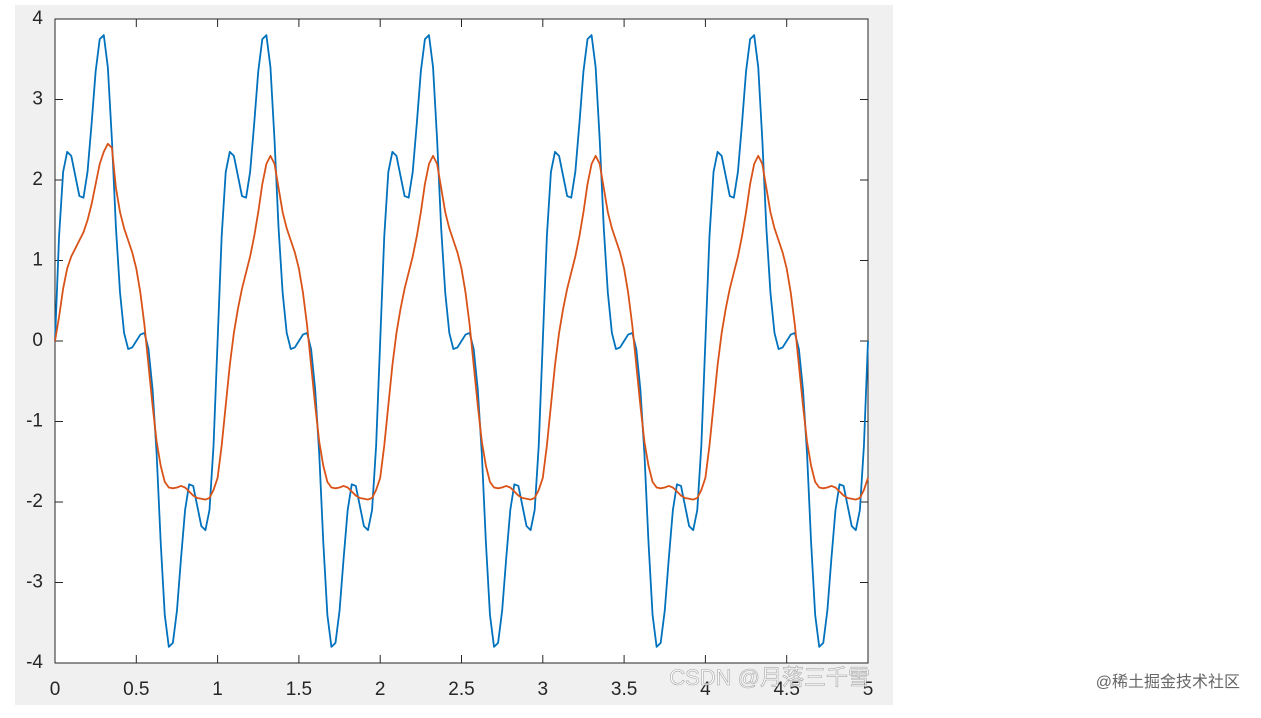 The image size is (1261, 718). What do you see at coordinates (34, 662) in the screenshot?
I see `y-tick-label: -4` at bounding box center [34, 662].